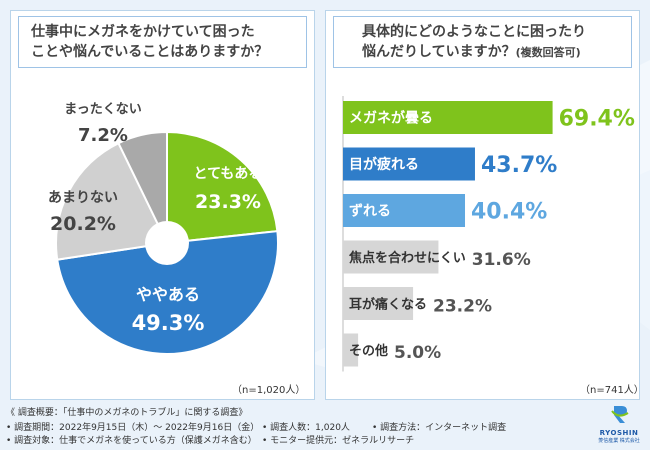 This screenshot has height=450, width=650. What do you see at coordinates (150, 52) in the screenshot?
I see `left-question-line2: ことや悩んでいることはありますか？` at bounding box center [150, 52].